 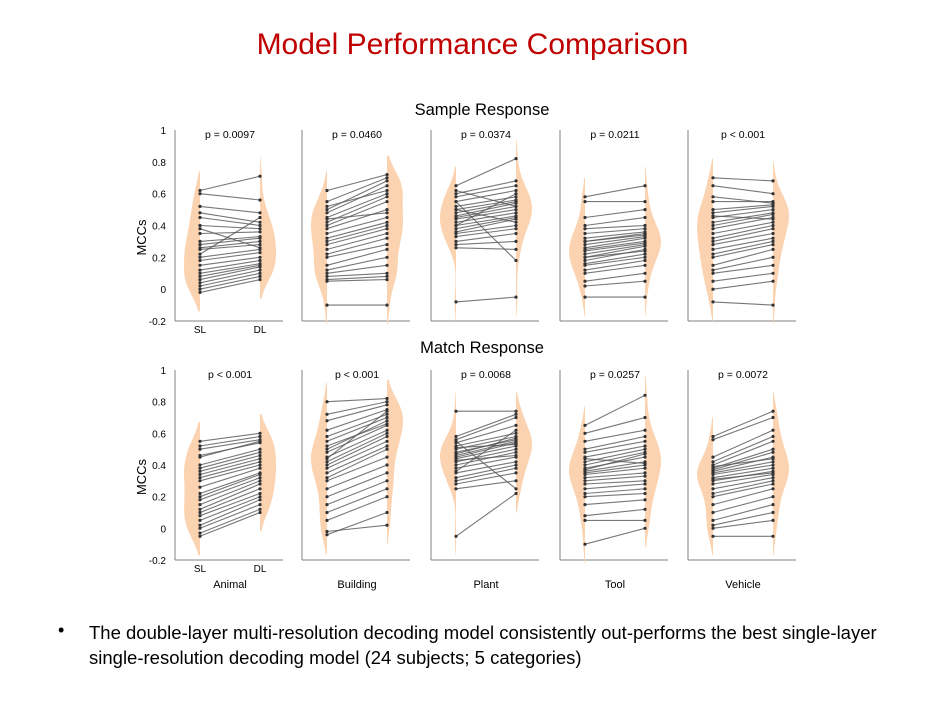 I want to click on y-tick-label: 0.8, so click(x=159, y=403).